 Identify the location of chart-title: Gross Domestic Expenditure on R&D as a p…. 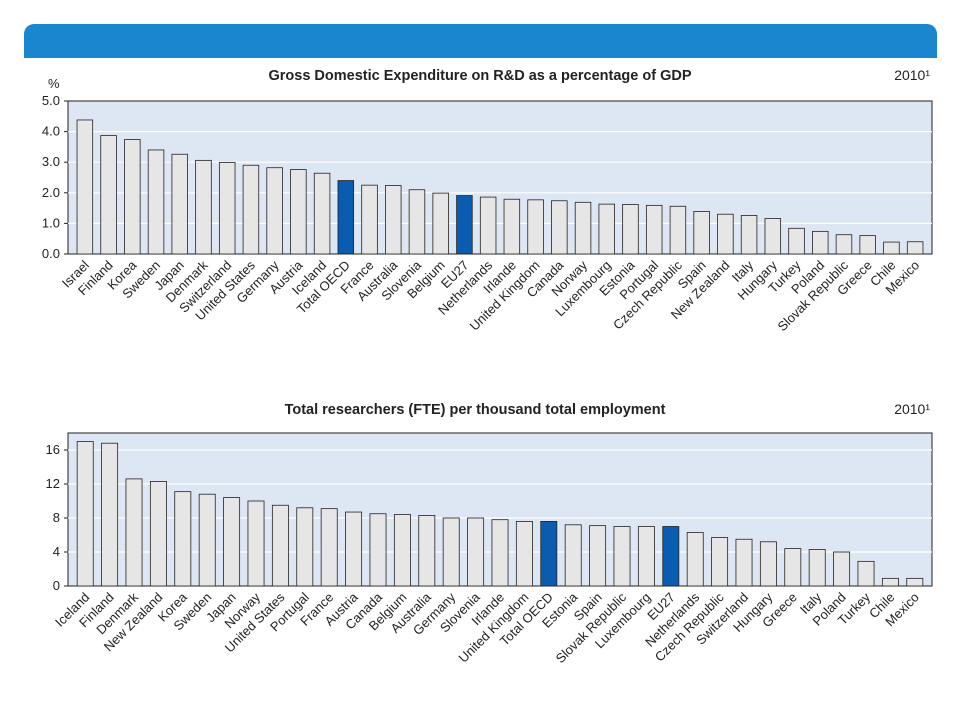
(479, 76).